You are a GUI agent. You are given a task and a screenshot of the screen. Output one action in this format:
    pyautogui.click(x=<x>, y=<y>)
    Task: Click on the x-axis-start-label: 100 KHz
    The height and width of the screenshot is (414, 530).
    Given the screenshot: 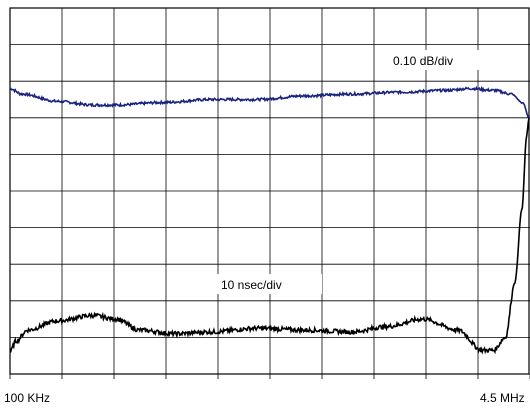 What is the action you would take?
    pyautogui.click(x=27, y=398)
    